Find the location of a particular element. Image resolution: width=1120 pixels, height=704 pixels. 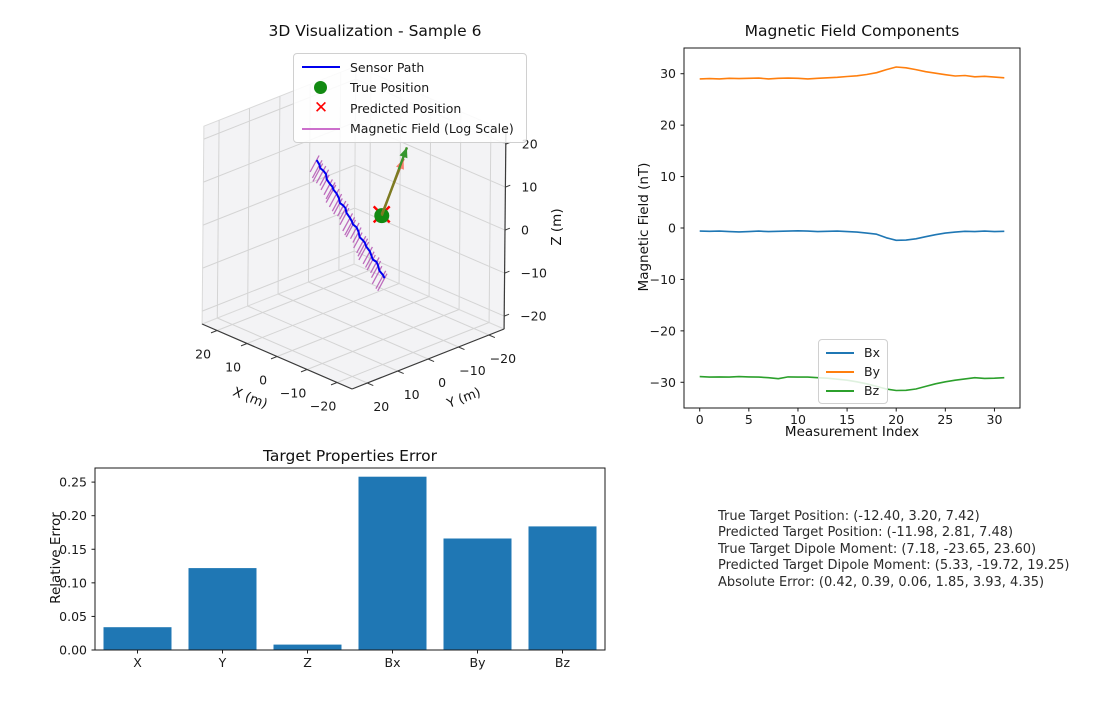

svg-text: 25 is located at coordinates (945, 419).